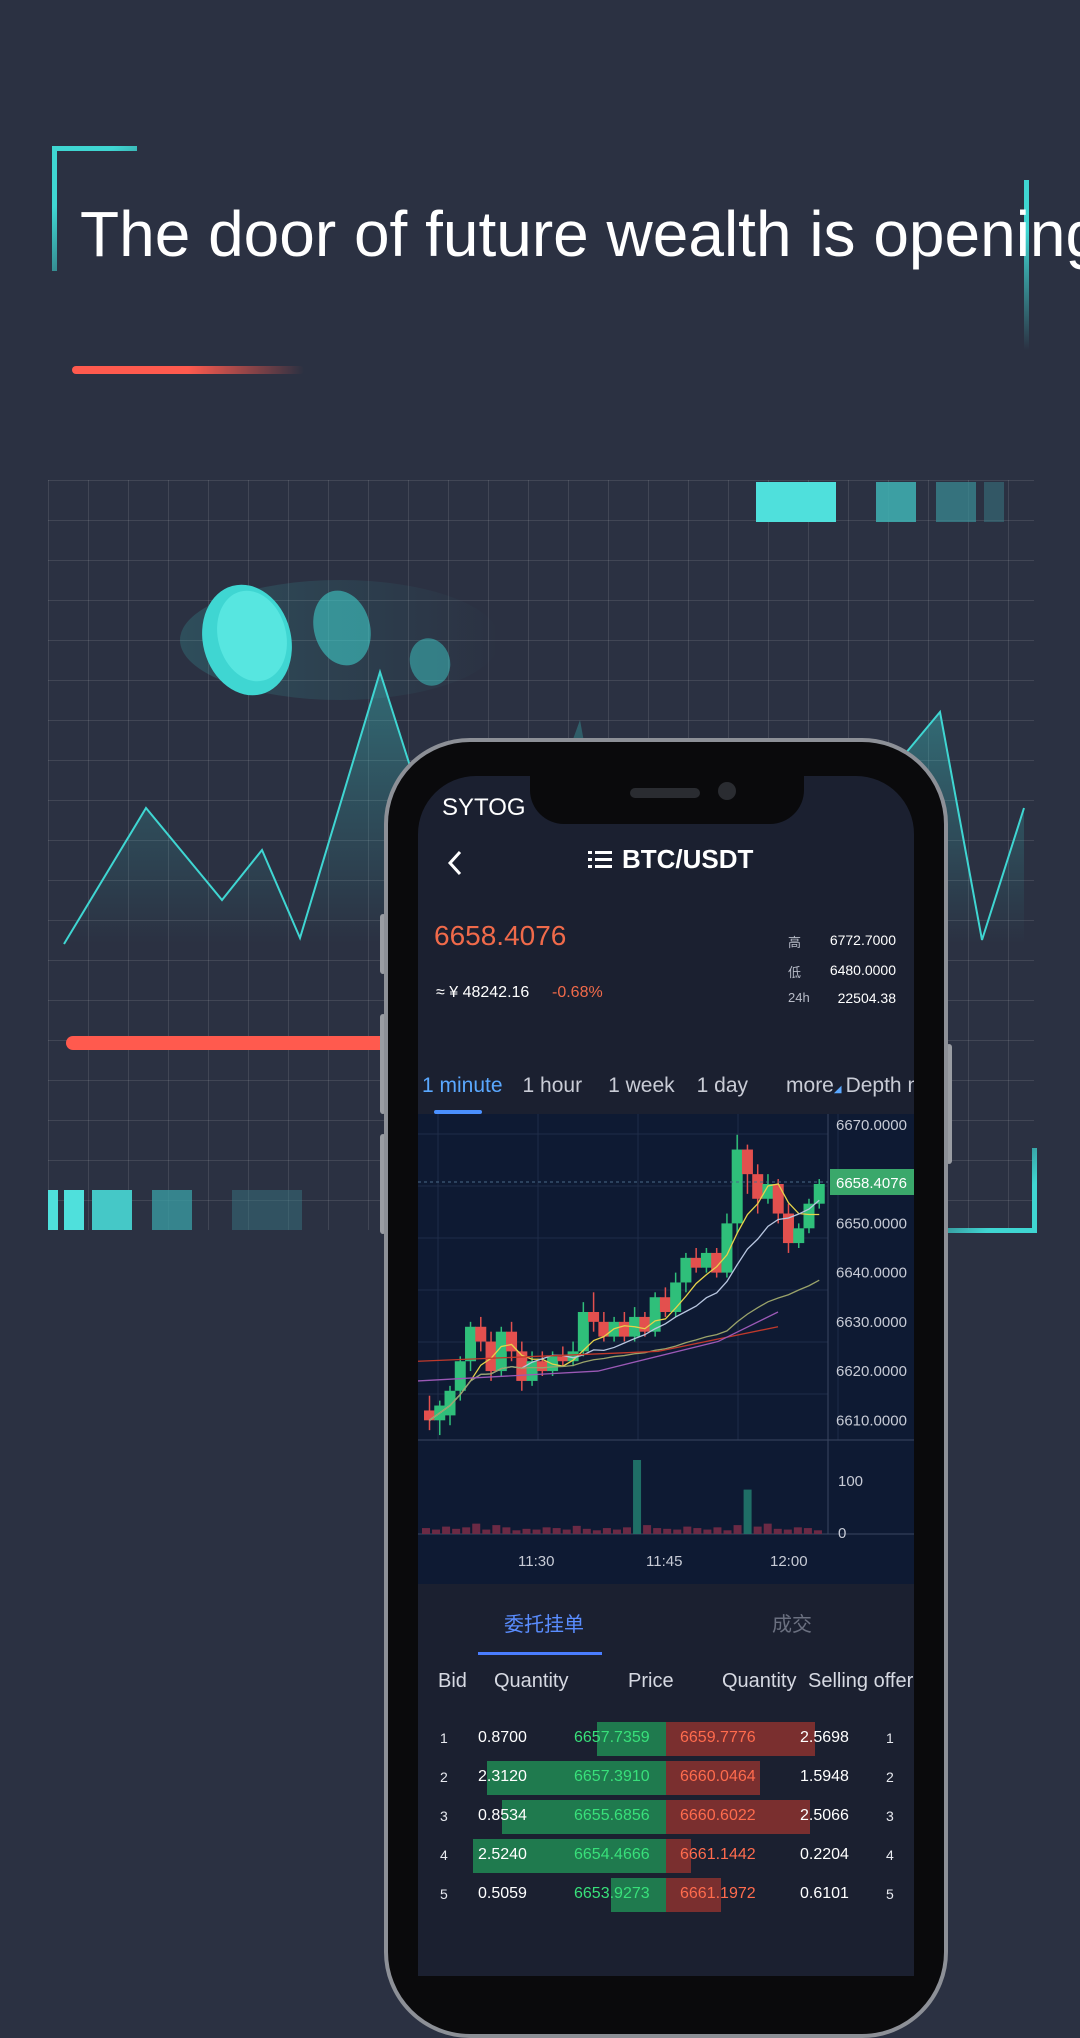  I want to click on low-label: 低, so click(795, 972).